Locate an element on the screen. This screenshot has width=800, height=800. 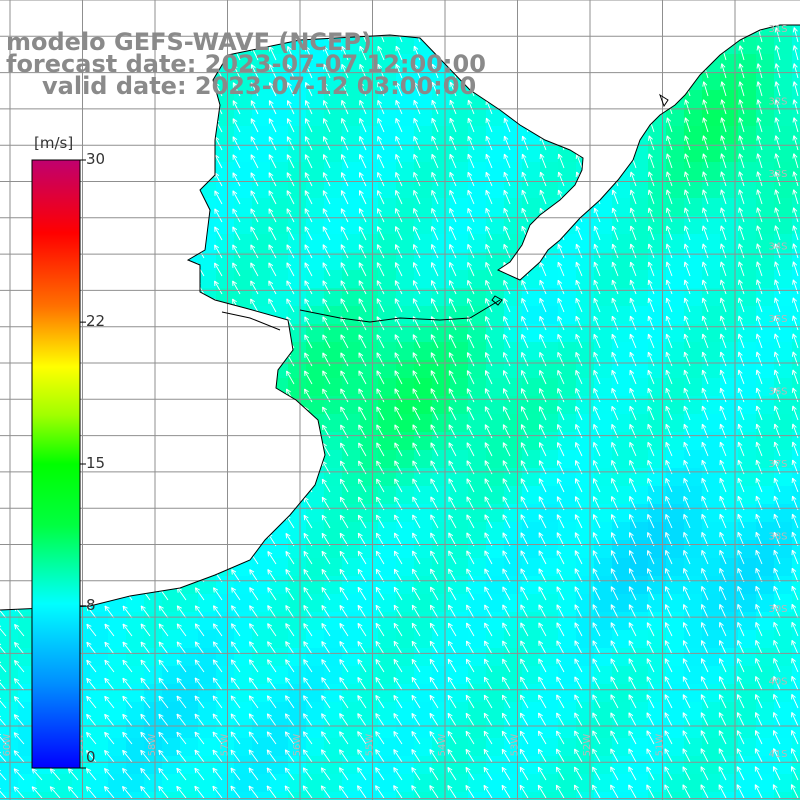
lat-label: 32S is located at coordinates (777, 102).